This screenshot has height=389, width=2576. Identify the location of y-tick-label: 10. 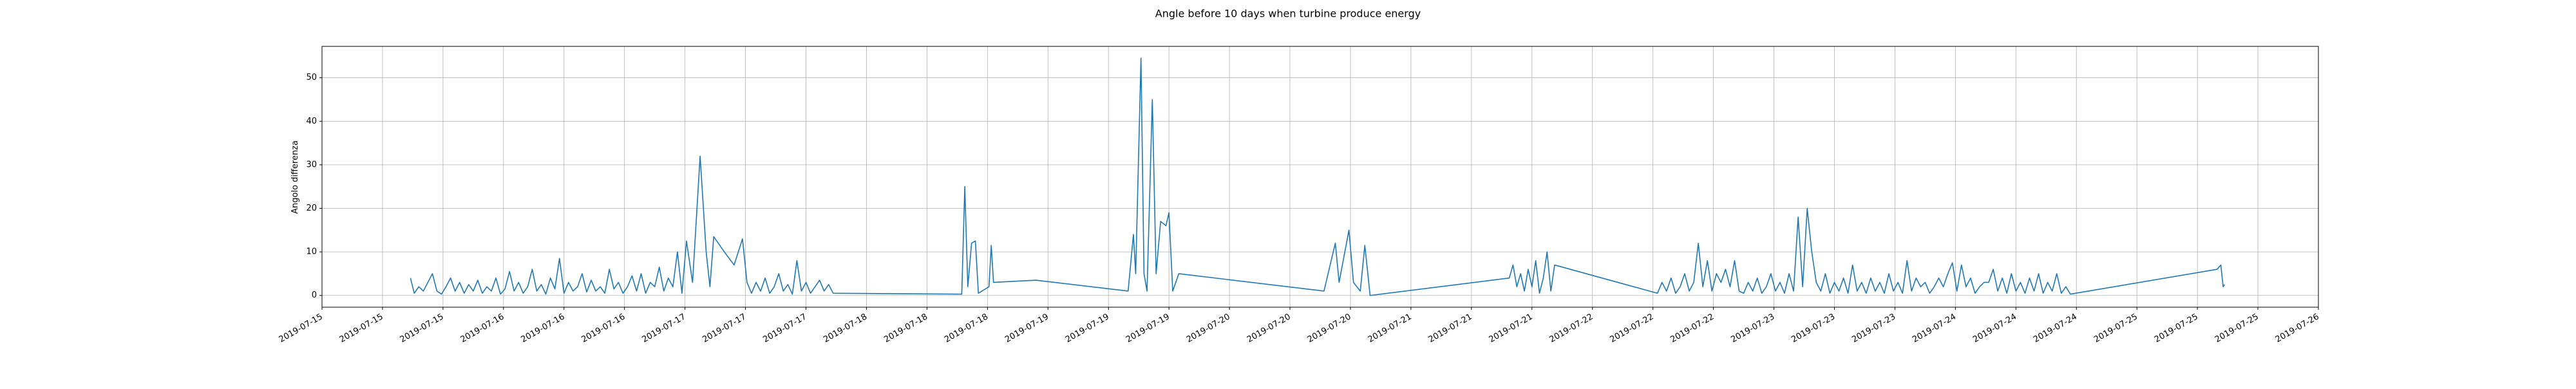
(311, 252).